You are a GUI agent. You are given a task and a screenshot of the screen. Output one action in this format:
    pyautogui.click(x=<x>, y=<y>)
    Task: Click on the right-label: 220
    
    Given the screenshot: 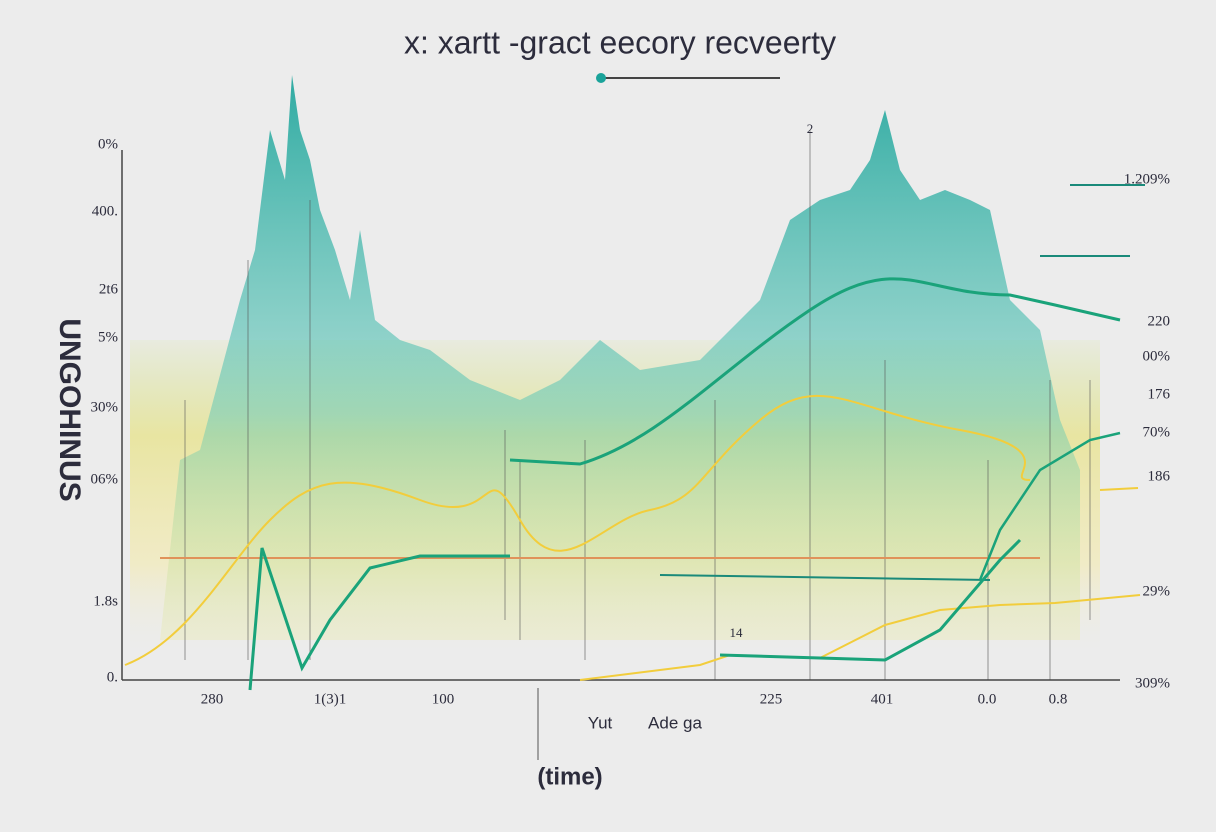 What is the action you would take?
    pyautogui.click(x=1159, y=321)
    